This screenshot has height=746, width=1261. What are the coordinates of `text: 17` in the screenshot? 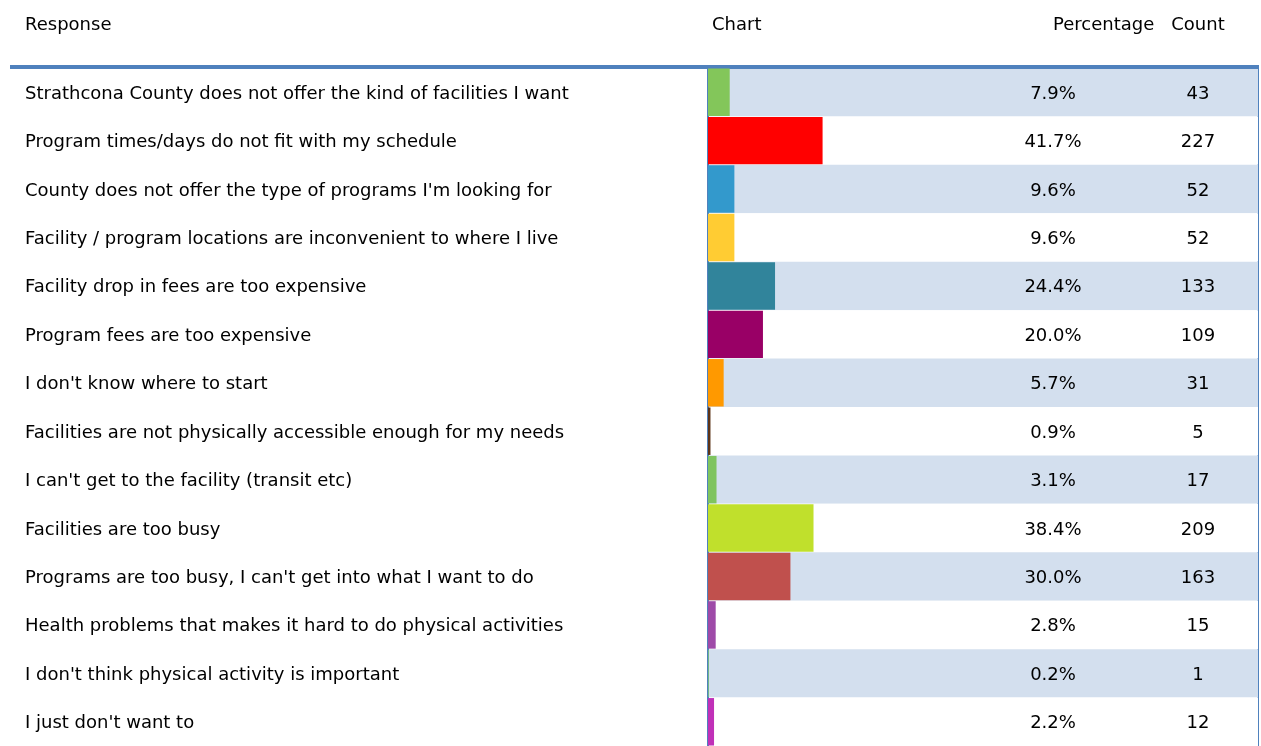 It's located at (1198, 480).